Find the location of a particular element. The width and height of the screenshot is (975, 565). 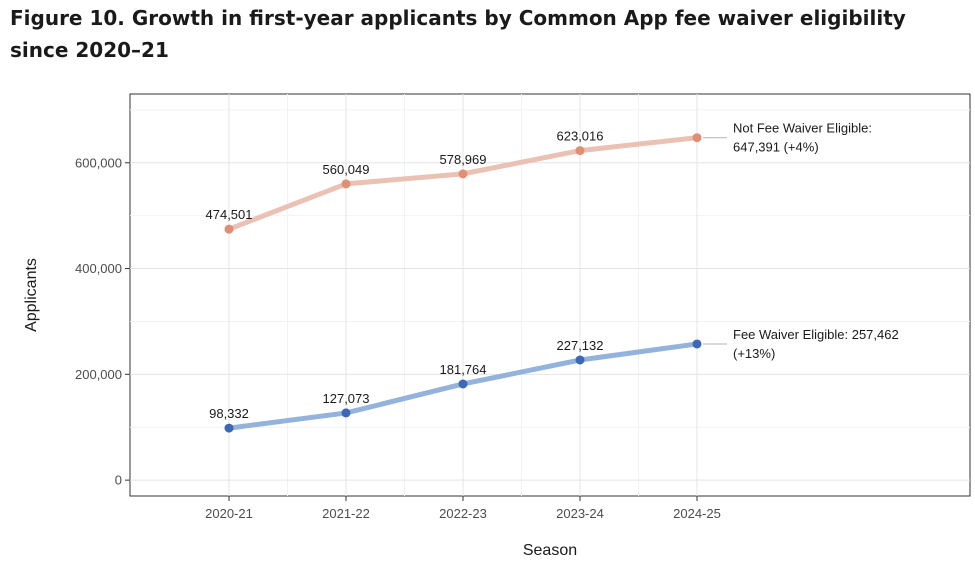

x-axis-title: Season is located at coordinates (550, 550).